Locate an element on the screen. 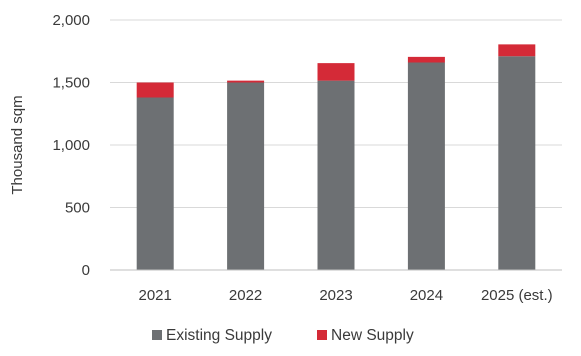 The width and height of the screenshot is (581, 356). legend-swatch-existing is located at coordinates (157, 335).